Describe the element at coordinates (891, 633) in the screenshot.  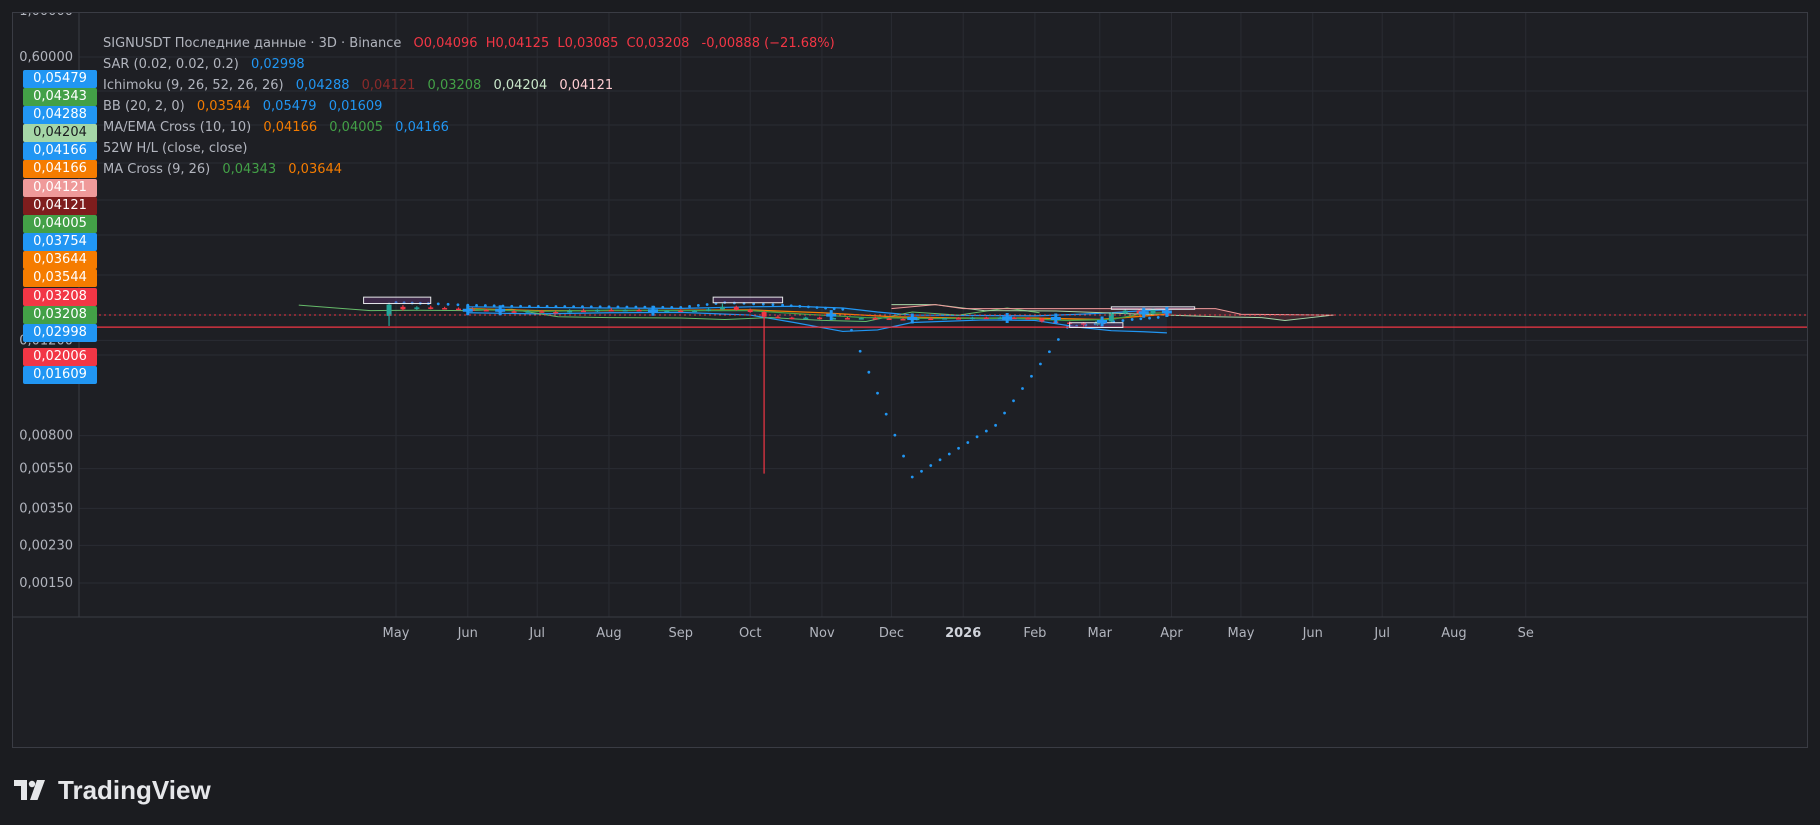
I see `x-tick-label: Dec` at that location.